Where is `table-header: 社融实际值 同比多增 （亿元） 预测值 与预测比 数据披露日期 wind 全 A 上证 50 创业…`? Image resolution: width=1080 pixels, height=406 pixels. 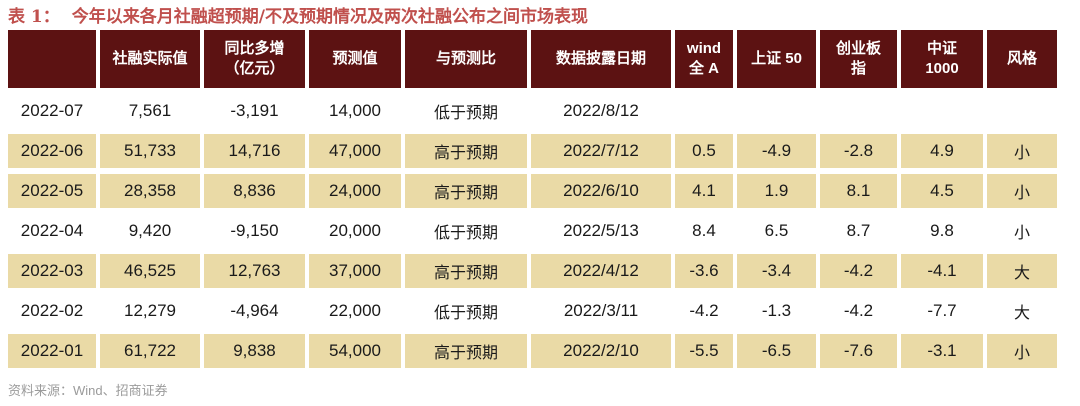
table-header: 社融实际值 同比多增 （亿元） 预测值 与预测比 数据披露日期 wind 全 A 上证 50 创业… is located at coordinates (532, 59).